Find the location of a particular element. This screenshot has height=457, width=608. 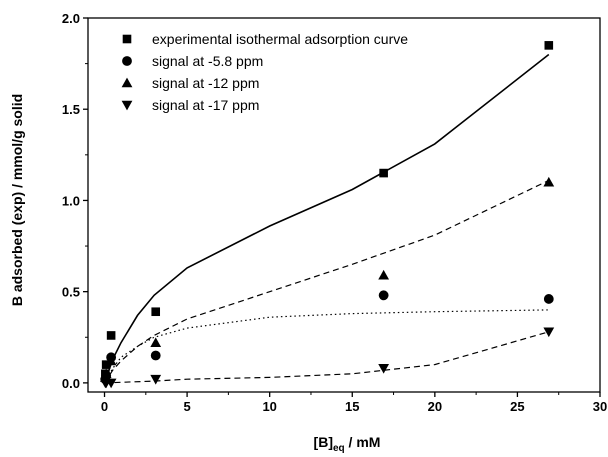

x-tick-label: 30 is located at coordinates (600, 406).